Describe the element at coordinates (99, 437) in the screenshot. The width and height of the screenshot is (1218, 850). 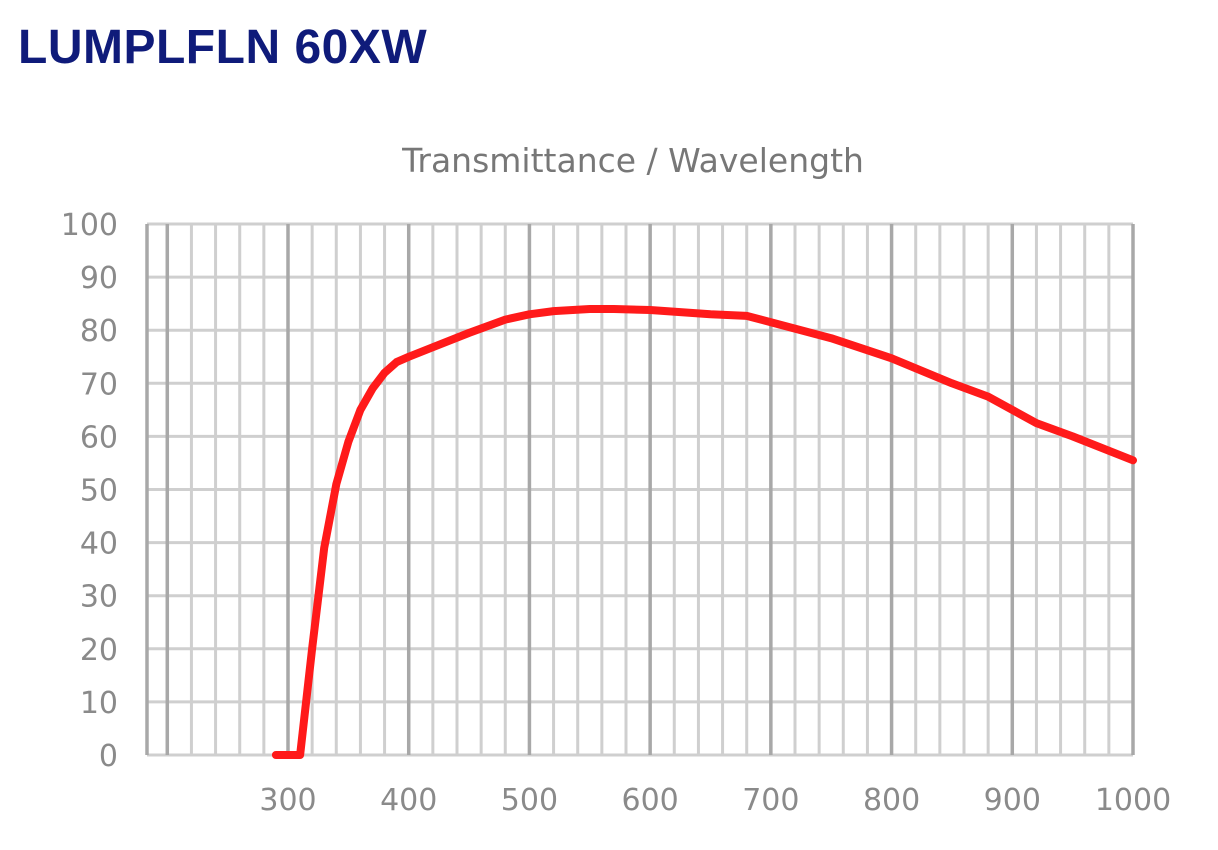
I see `y-tick-label: 60` at that location.